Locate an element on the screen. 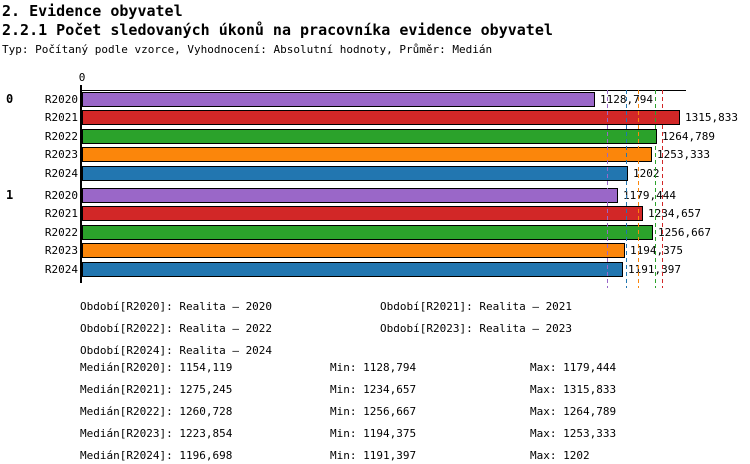  median-line-R2023 is located at coordinates (638, 189).